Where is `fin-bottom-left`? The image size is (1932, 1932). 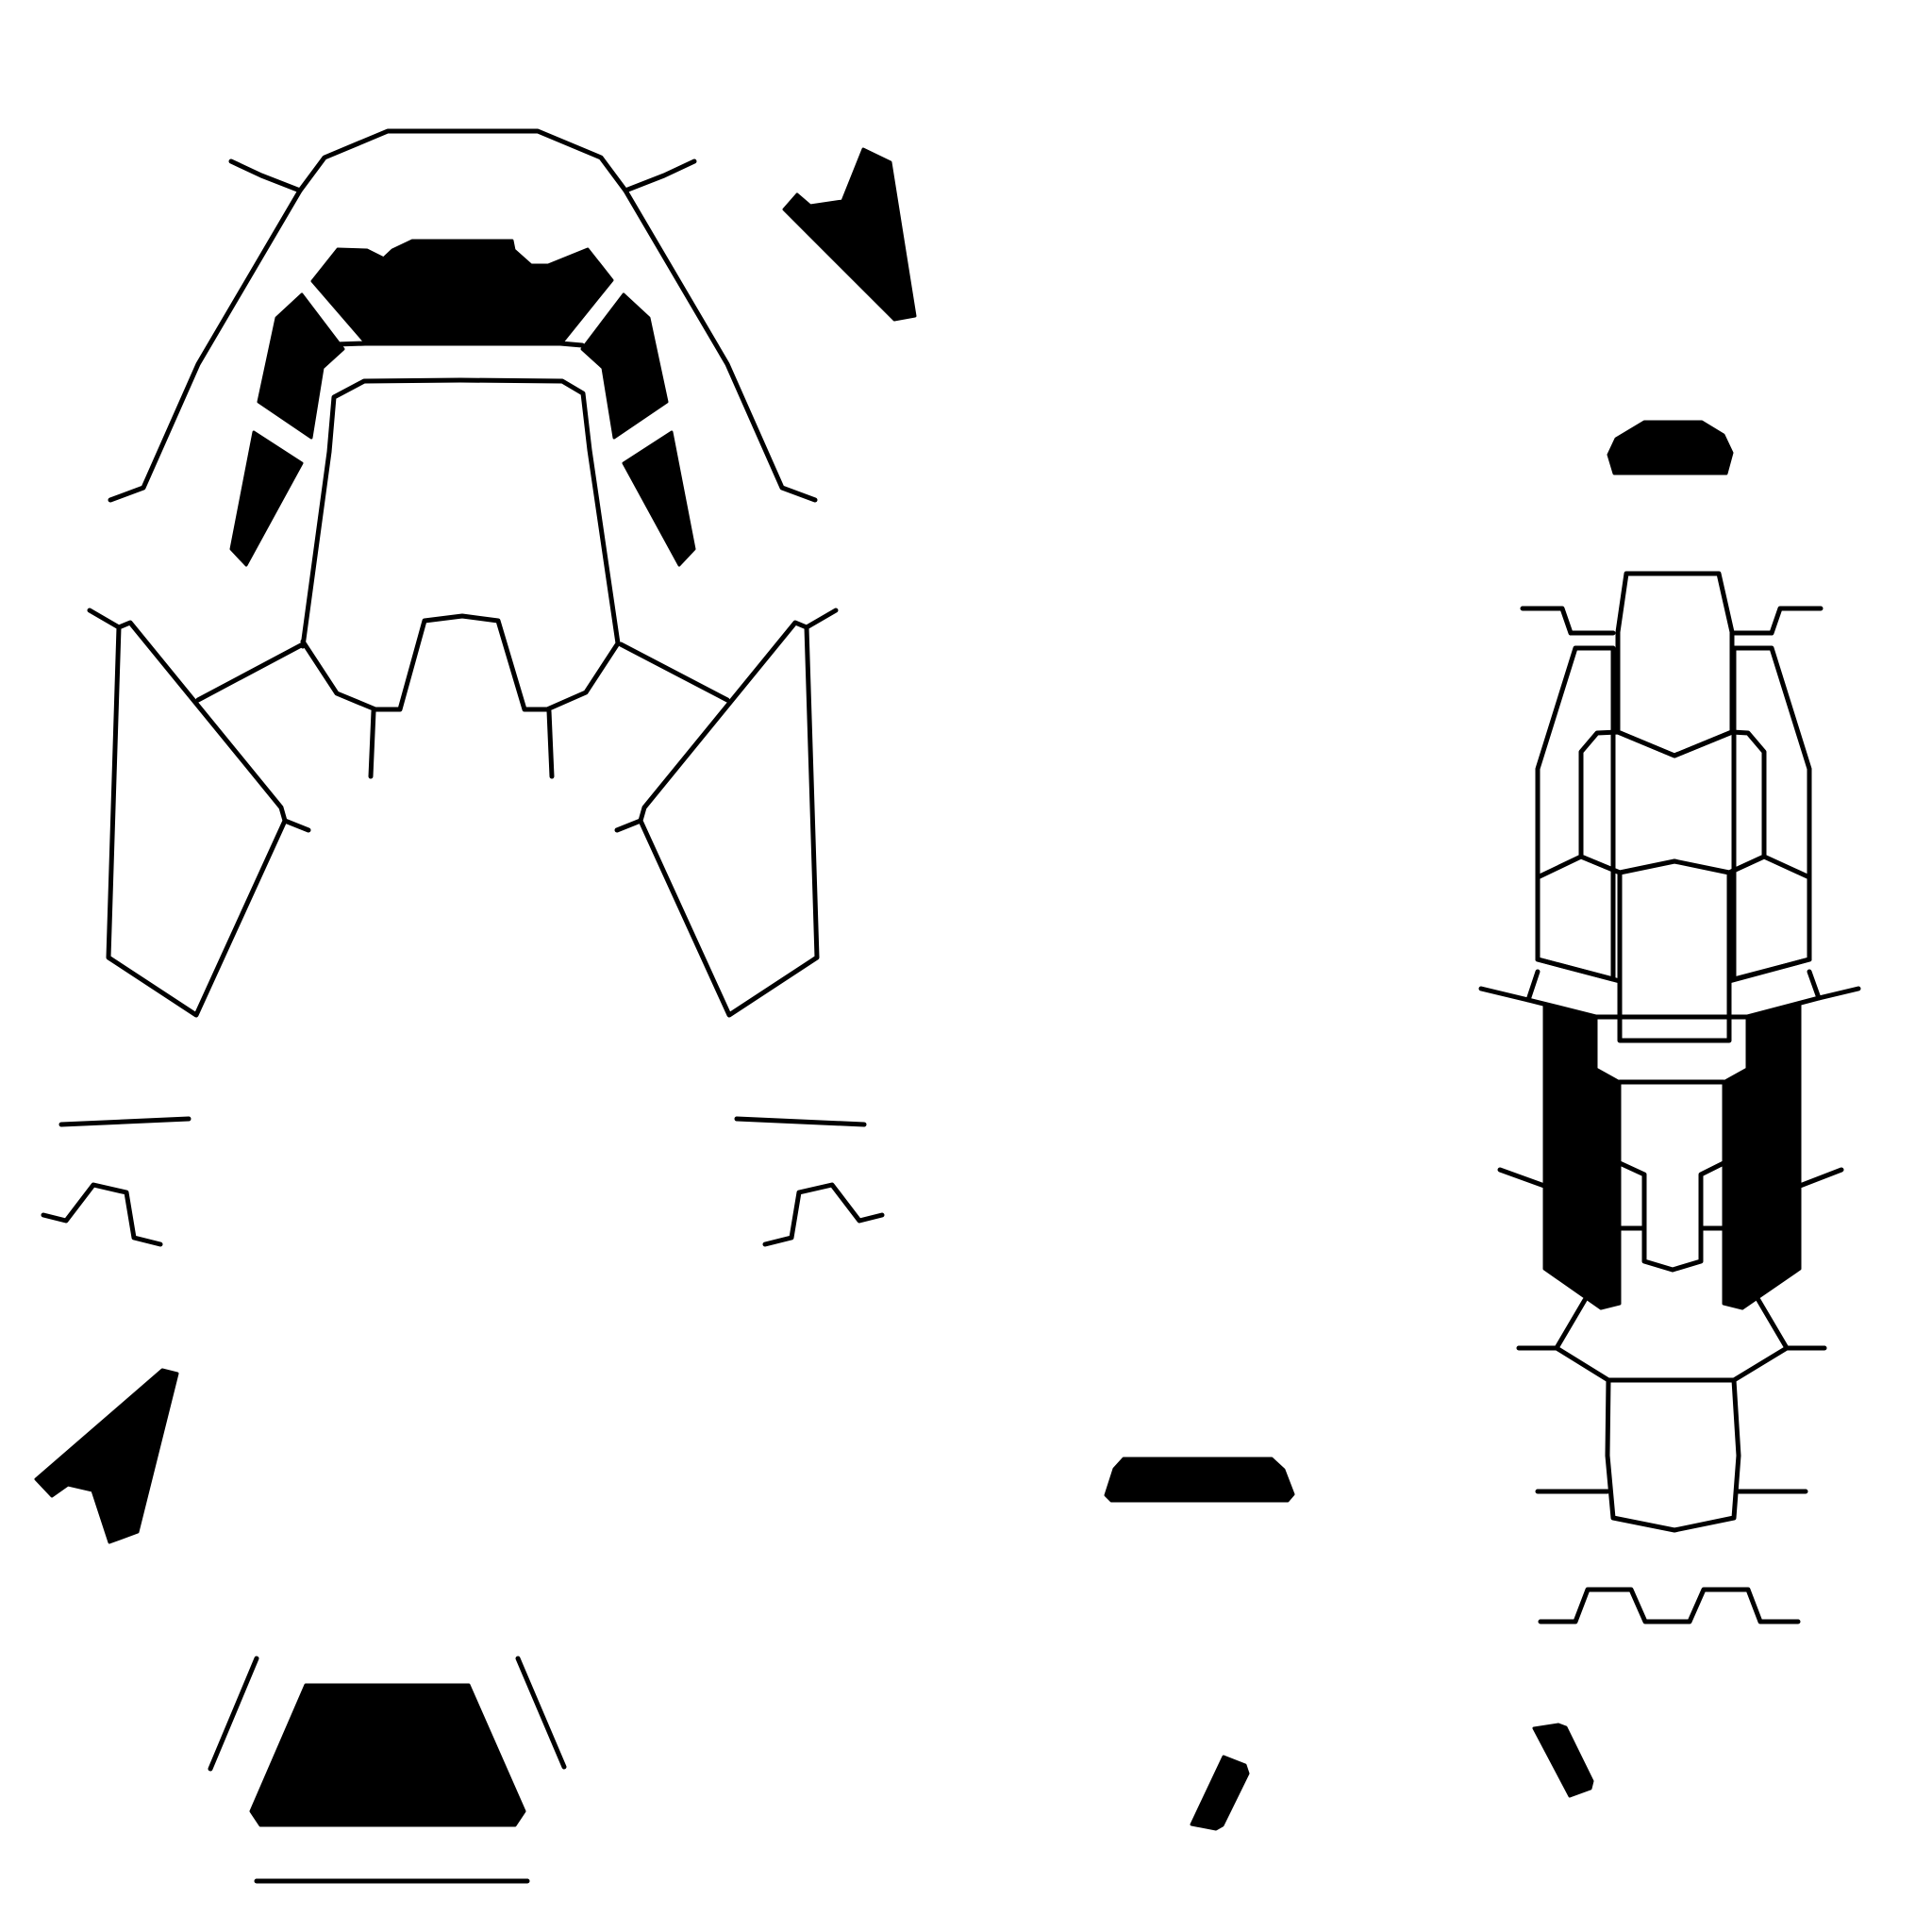 fin-bottom-left is located at coordinates (107, 1456).